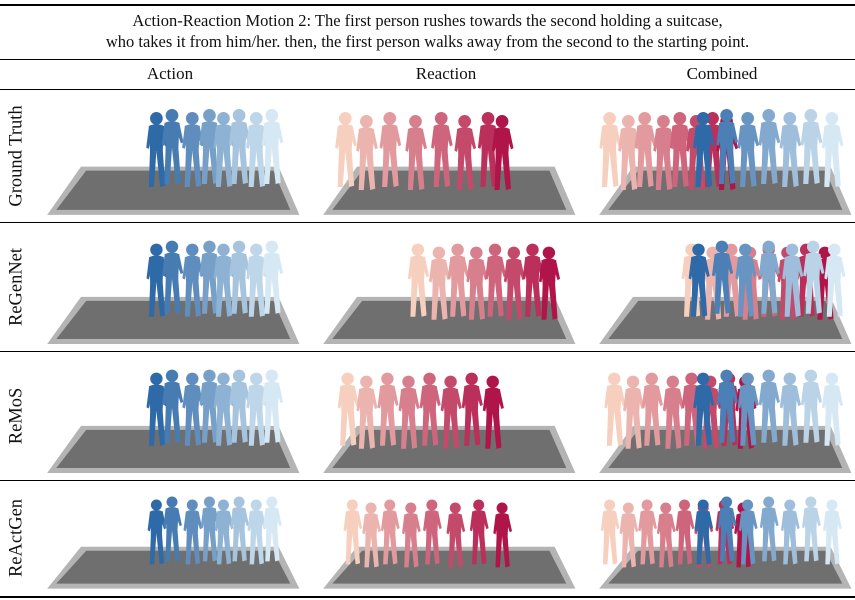  I want to click on caption-rule, so click(427, 59).